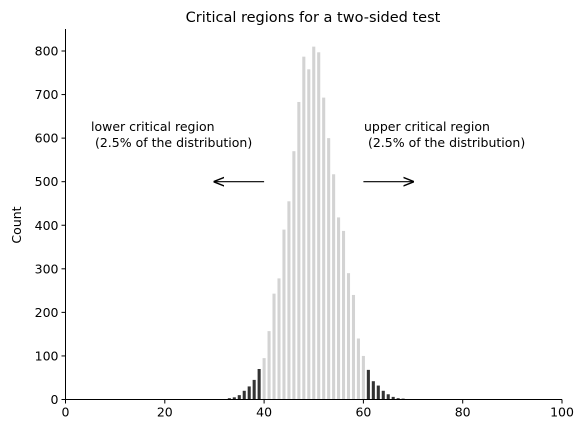 The image size is (585, 433). Describe the element at coordinates (444, 142) in the screenshot. I see `upper-region-label-line2: (2.5% of the distribution)` at that location.